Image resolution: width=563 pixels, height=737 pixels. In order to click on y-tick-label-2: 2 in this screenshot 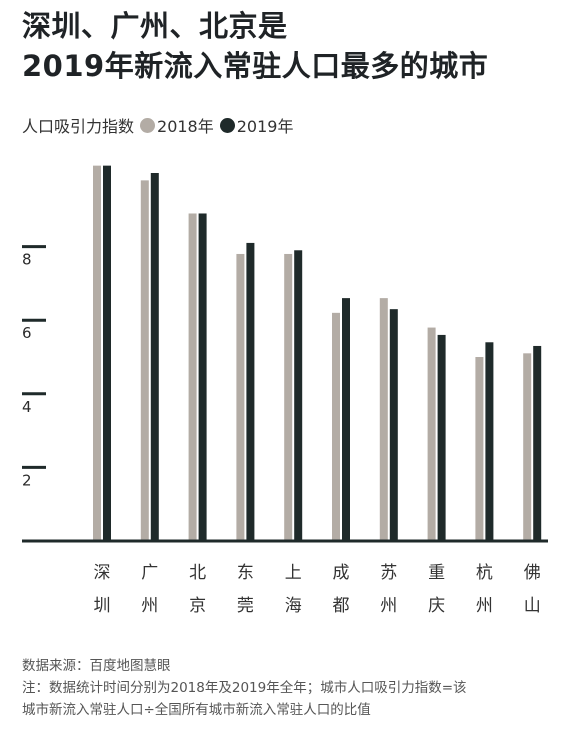, I will do `click(27, 480)`.